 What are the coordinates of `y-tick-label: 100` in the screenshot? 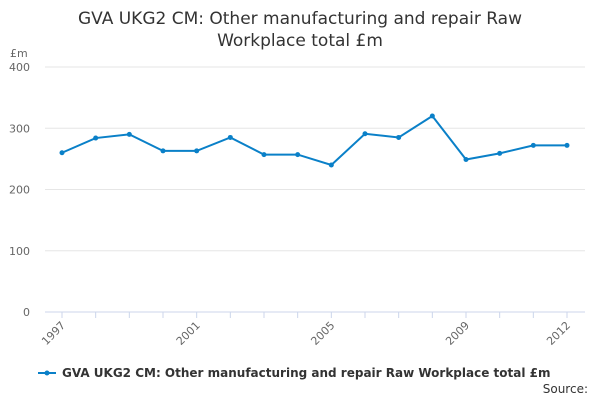 It's located at (19, 251).